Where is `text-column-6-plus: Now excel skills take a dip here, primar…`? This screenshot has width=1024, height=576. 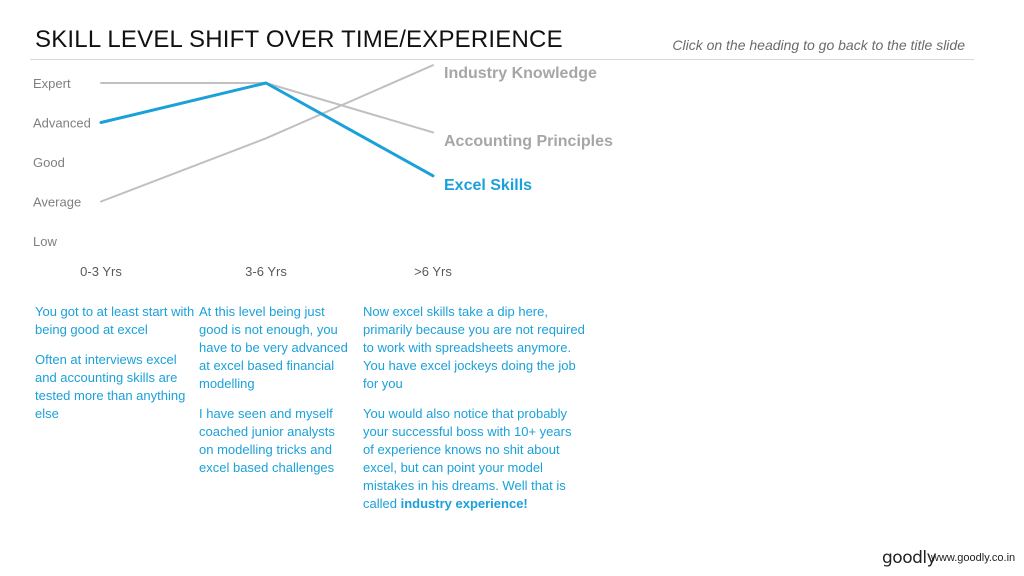
text-column-6-plus: Now excel skills take a dip here, primar… is located at coordinates (474, 414).